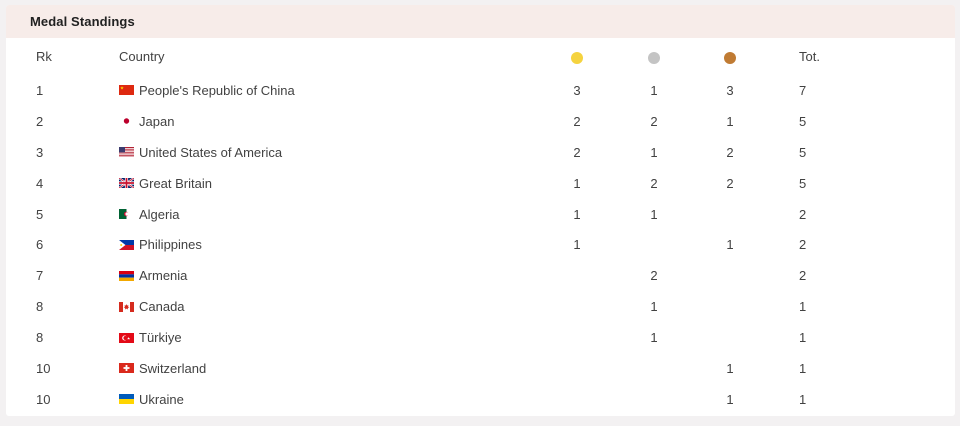  I want to click on rank-cell: 2, so click(77, 121).